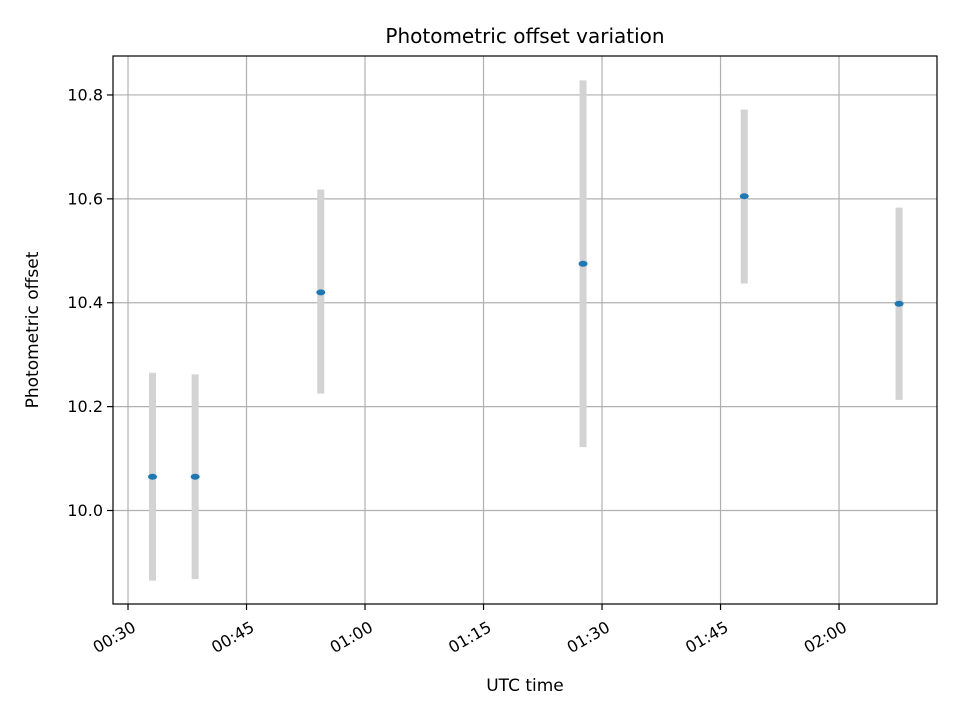 This screenshot has height=720, width=960. What do you see at coordinates (524, 36) in the screenshot?
I see `chart-title: Photometric offset variation` at bounding box center [524, 36].